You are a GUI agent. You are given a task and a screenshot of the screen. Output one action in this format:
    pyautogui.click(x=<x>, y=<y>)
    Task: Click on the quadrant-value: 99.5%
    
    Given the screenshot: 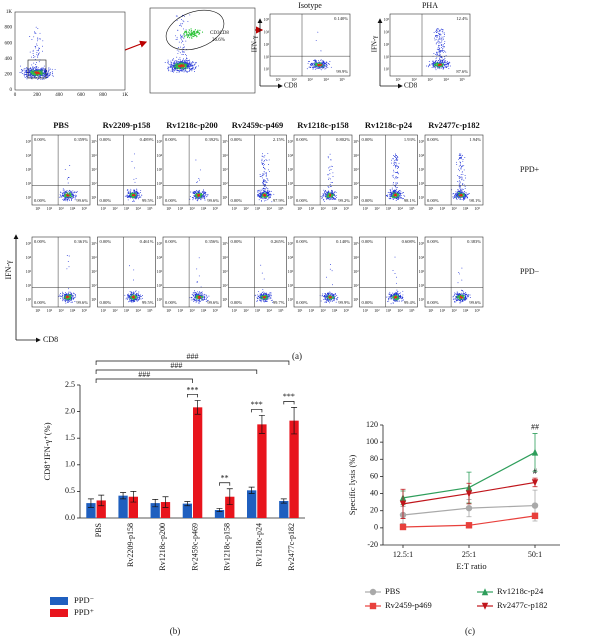 What is the action you would take?
    pyautogui.click(x=148, y=302)
    